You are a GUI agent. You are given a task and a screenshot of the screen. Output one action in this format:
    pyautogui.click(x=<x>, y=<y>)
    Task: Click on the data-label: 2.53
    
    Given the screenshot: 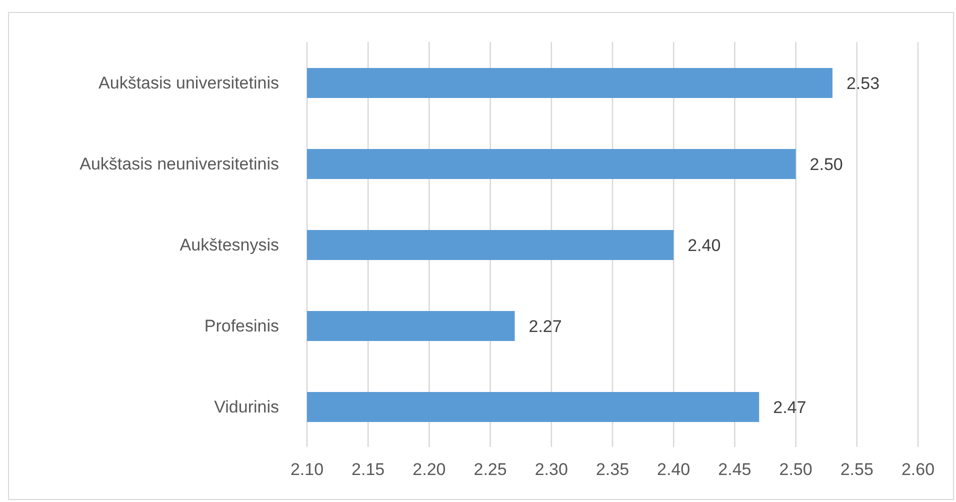 What is the action you would take?
    pyautogui.click(x=863, y=83)
    